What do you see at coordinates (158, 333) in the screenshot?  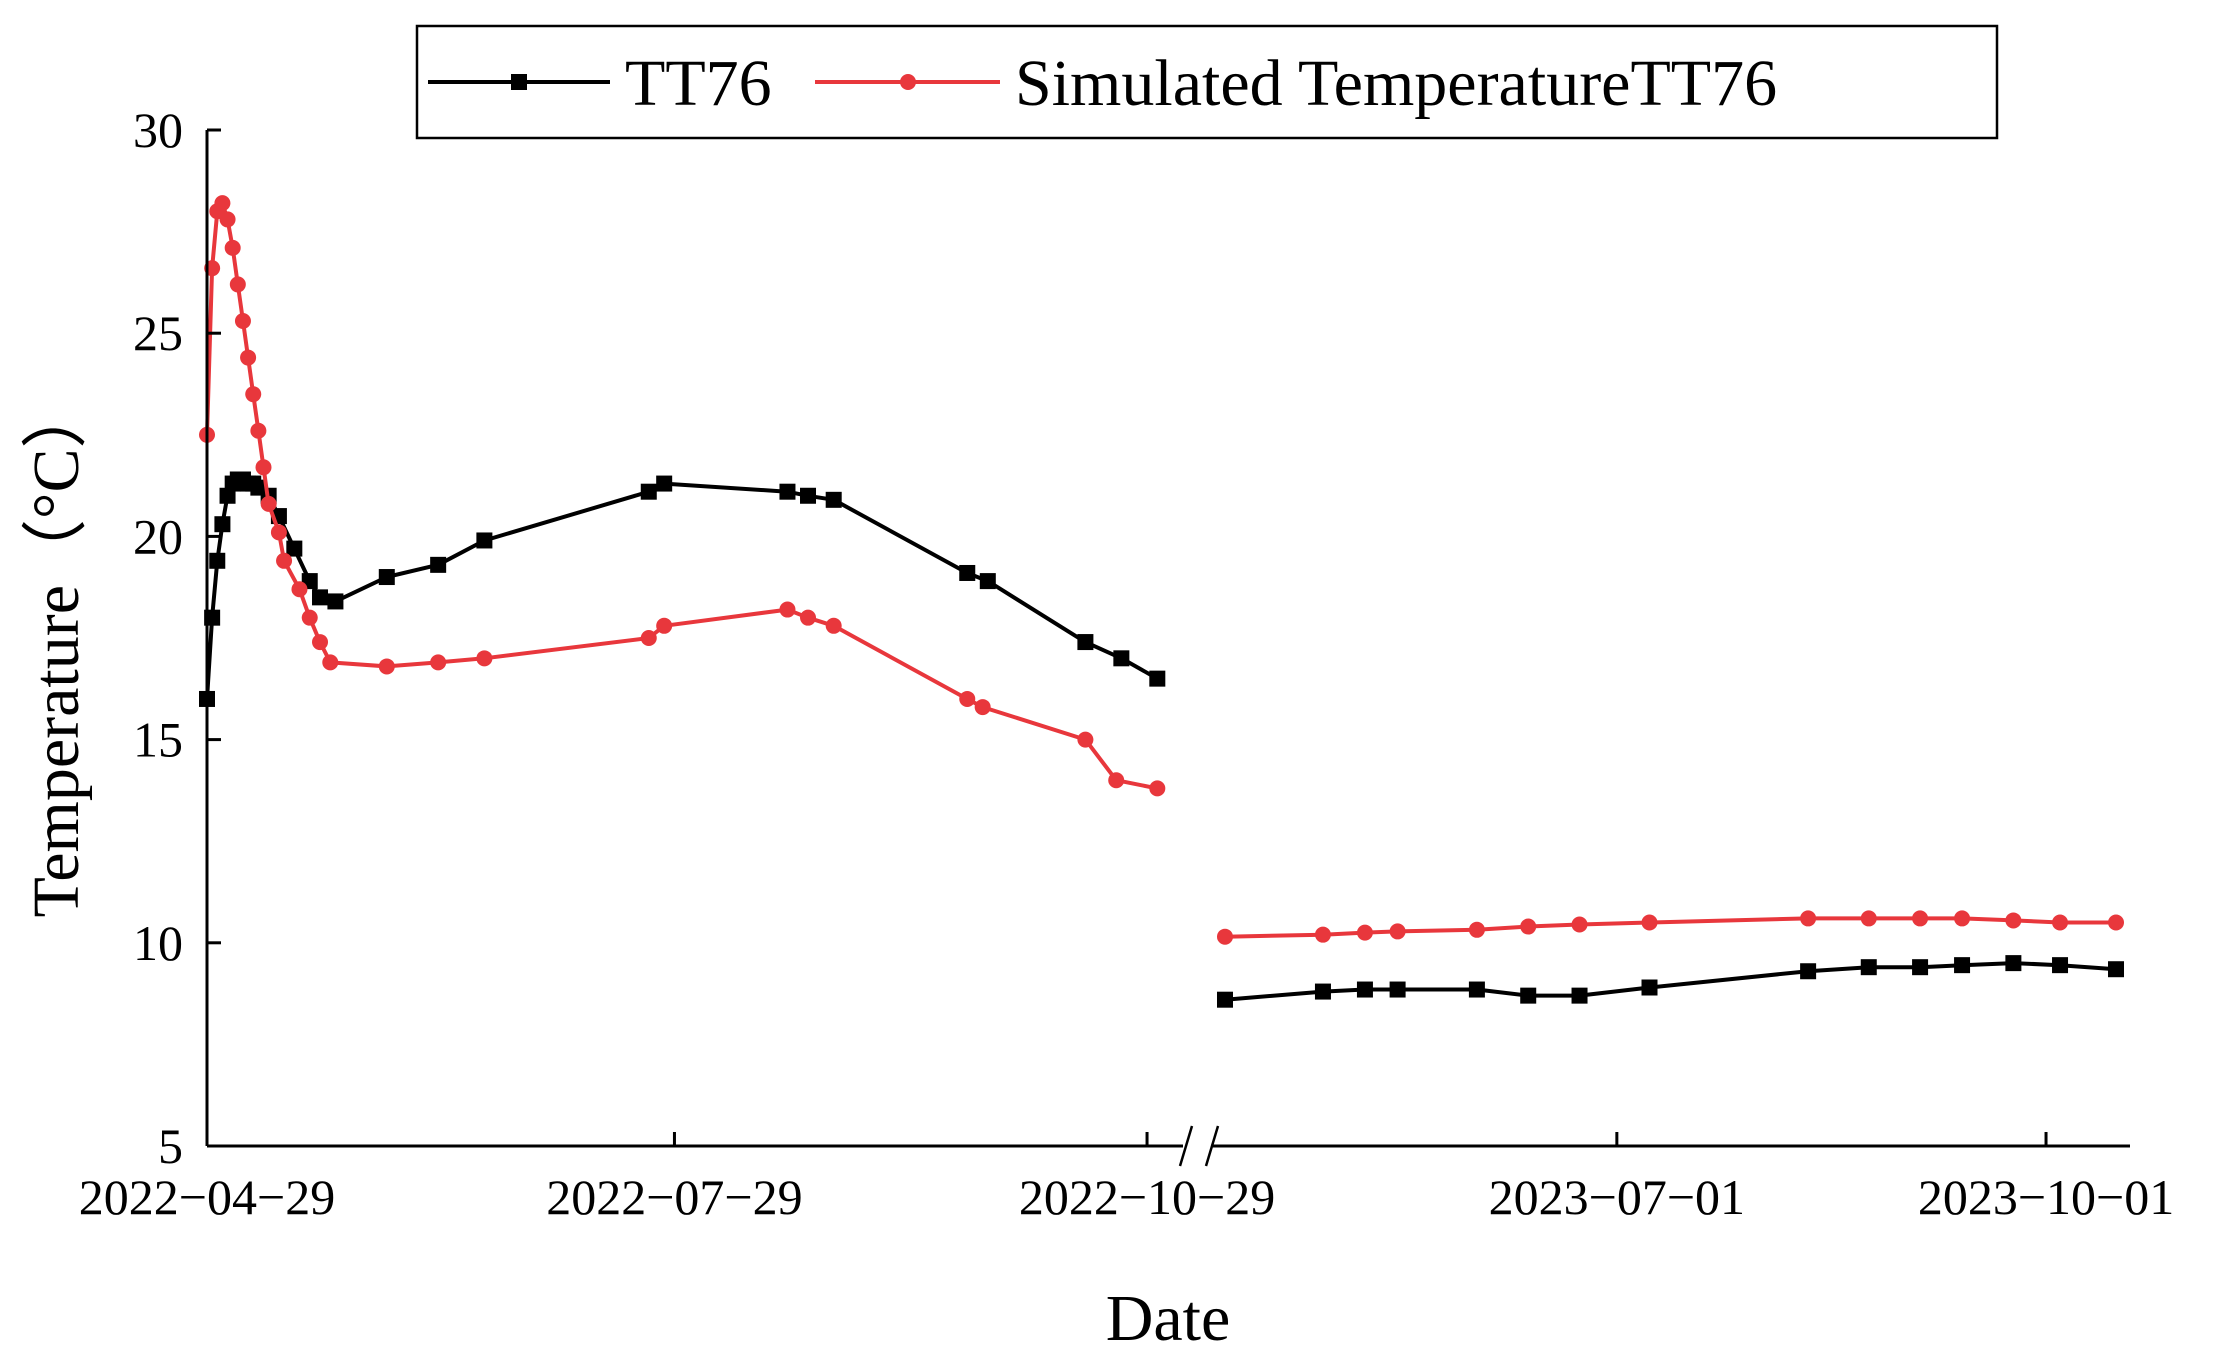 I see `y-tick-label: 25` at bounding box center [158, 333].